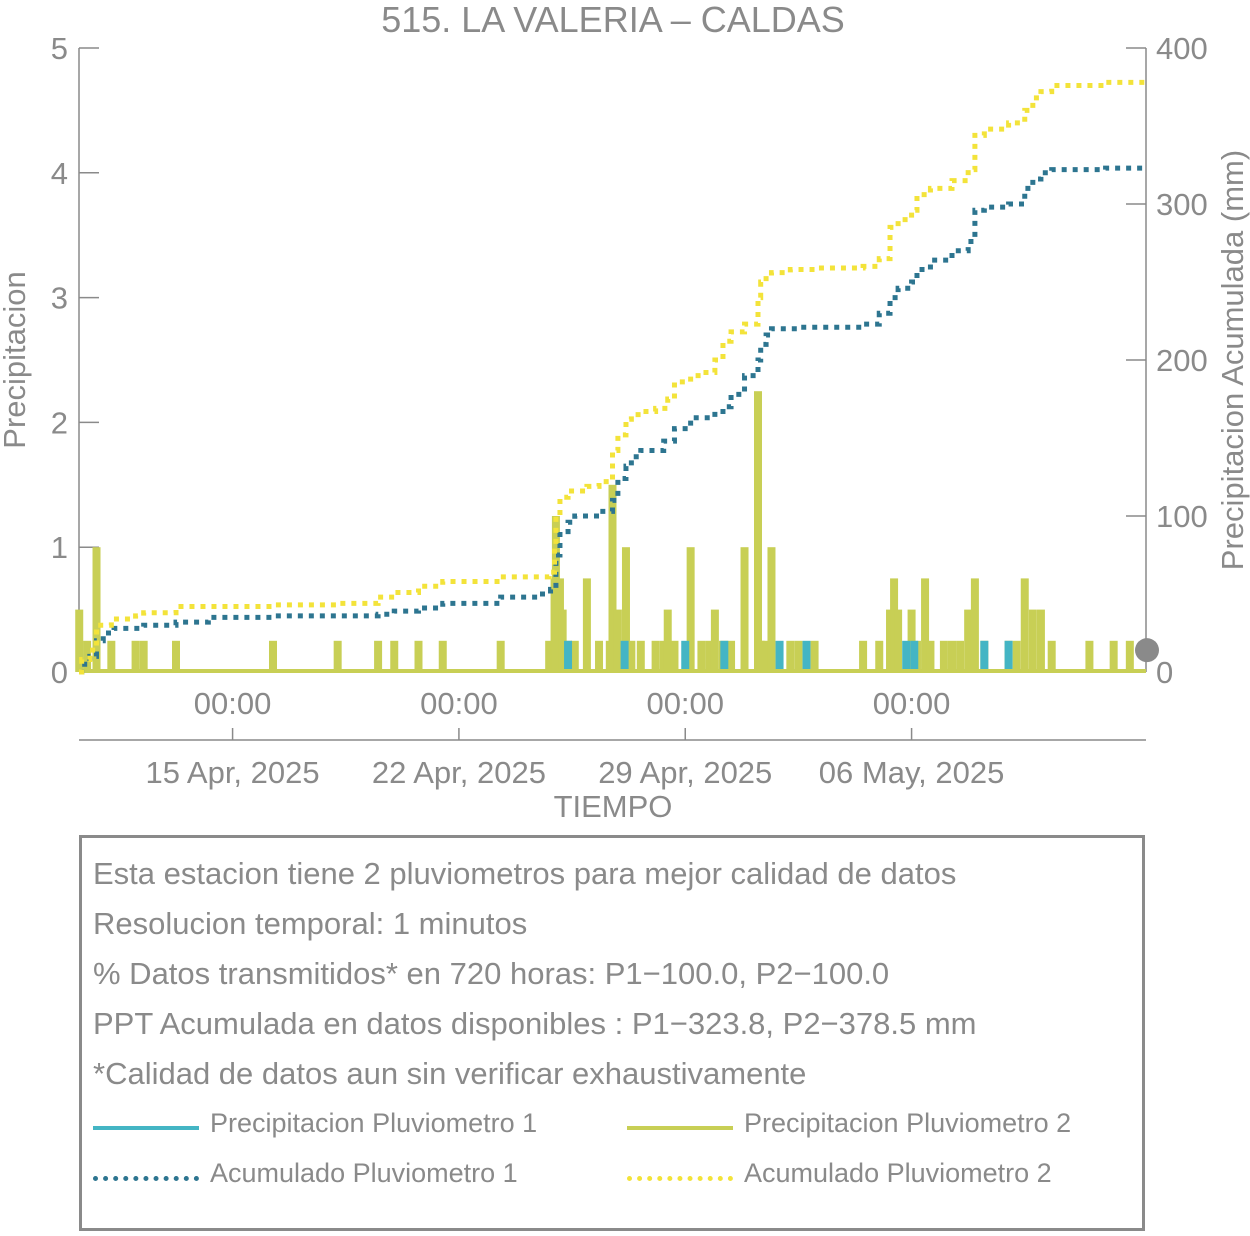 This screenshot has width=1250, height=1236. Describe the element at coordinates (1182, 204) in the screenshot. I see `y-right-tick-label: 300` at that location.